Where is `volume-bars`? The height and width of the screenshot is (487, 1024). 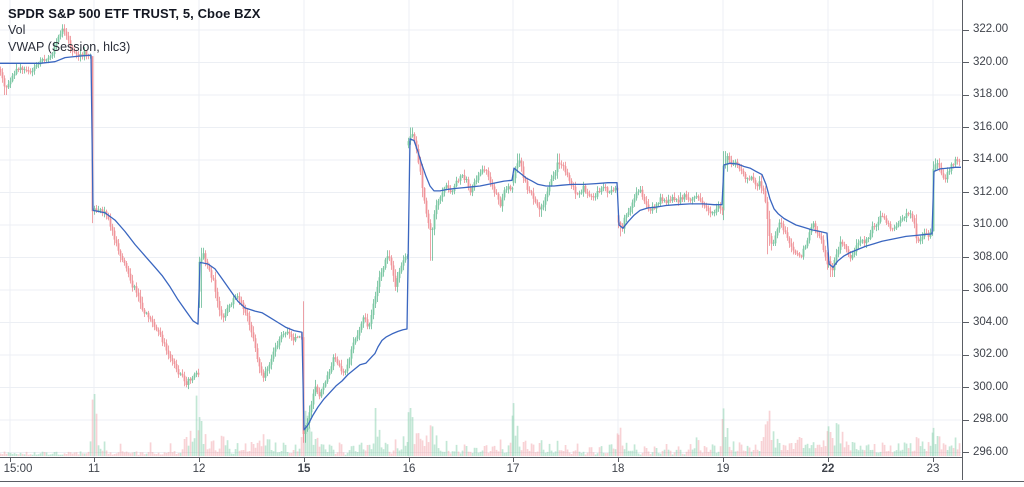 volume-bars is located at coordinates (480, 424).